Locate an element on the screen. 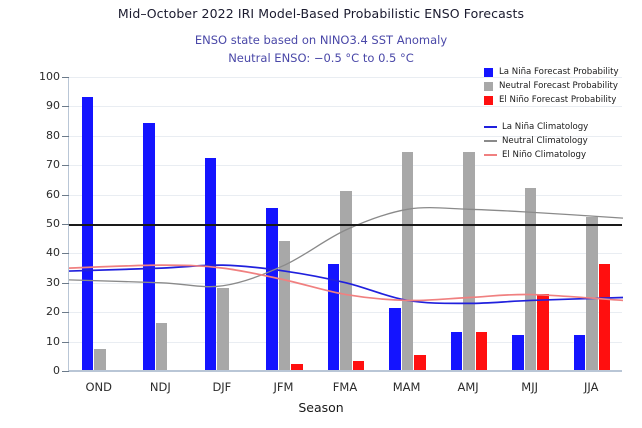 The height and width of the screenshot is (428, 642). y-tick-label-40: 40 is located at coordinates (53, 253).